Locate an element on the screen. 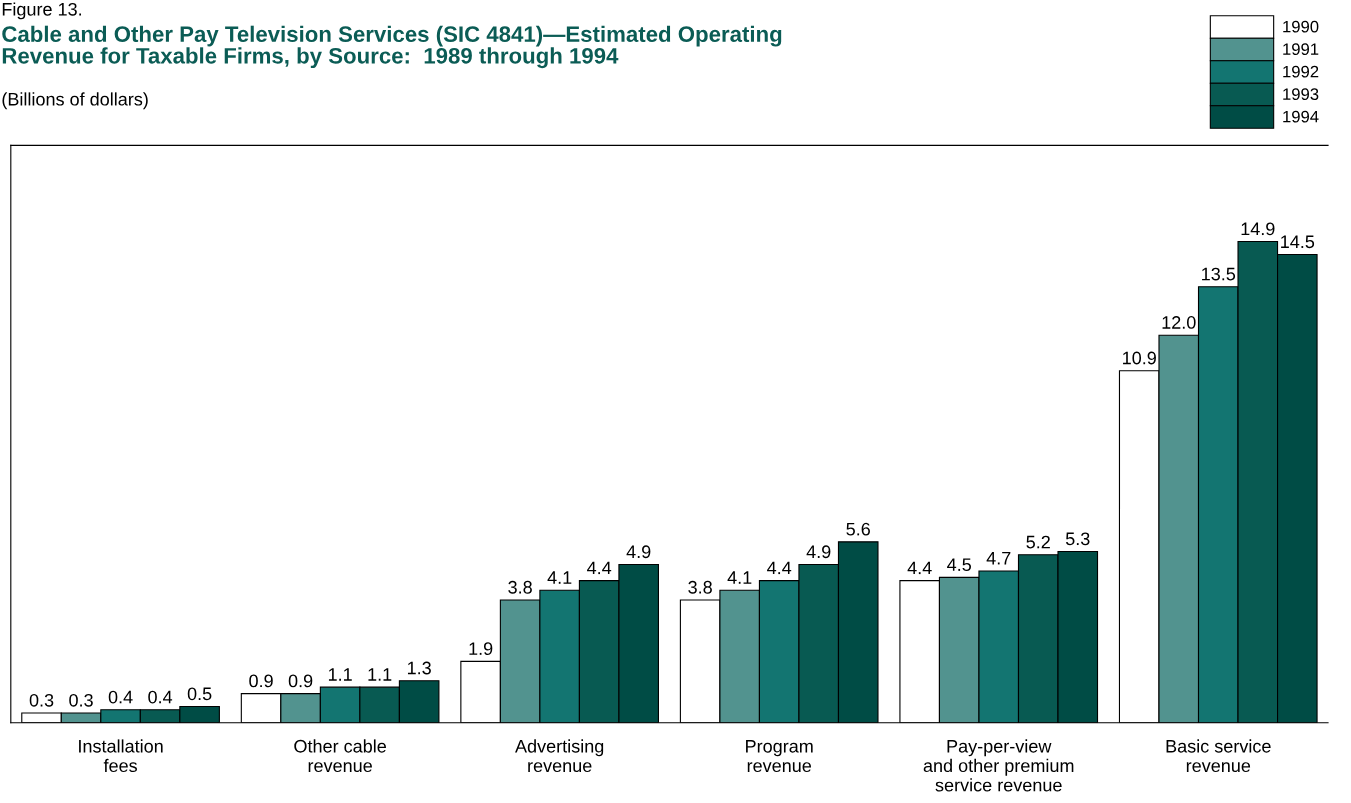 The height and width of the screenshot is (803, 1351). data-label: 0.5 is located at coordinates (199, 694).